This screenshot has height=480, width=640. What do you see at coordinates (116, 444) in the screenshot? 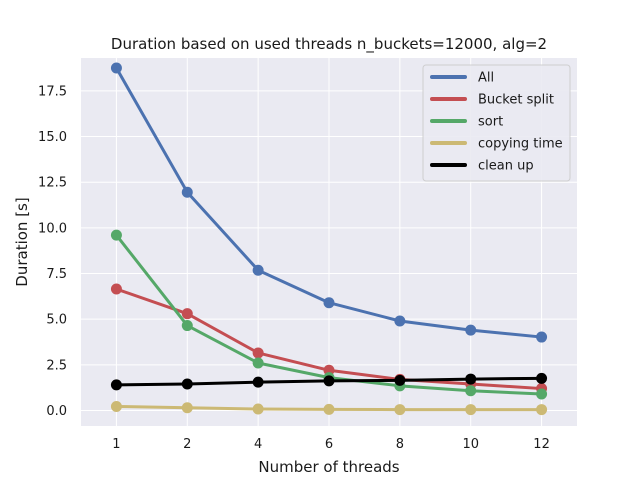
I see `x-tick-label: 1` at bounding box center [116, 444].